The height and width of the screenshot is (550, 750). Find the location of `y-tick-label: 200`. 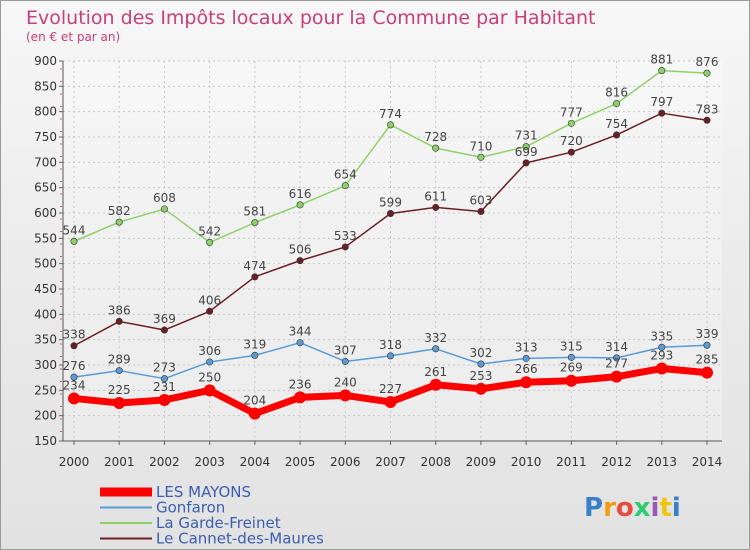

y-tick-label: 200 is located at coordinates (45, 416).